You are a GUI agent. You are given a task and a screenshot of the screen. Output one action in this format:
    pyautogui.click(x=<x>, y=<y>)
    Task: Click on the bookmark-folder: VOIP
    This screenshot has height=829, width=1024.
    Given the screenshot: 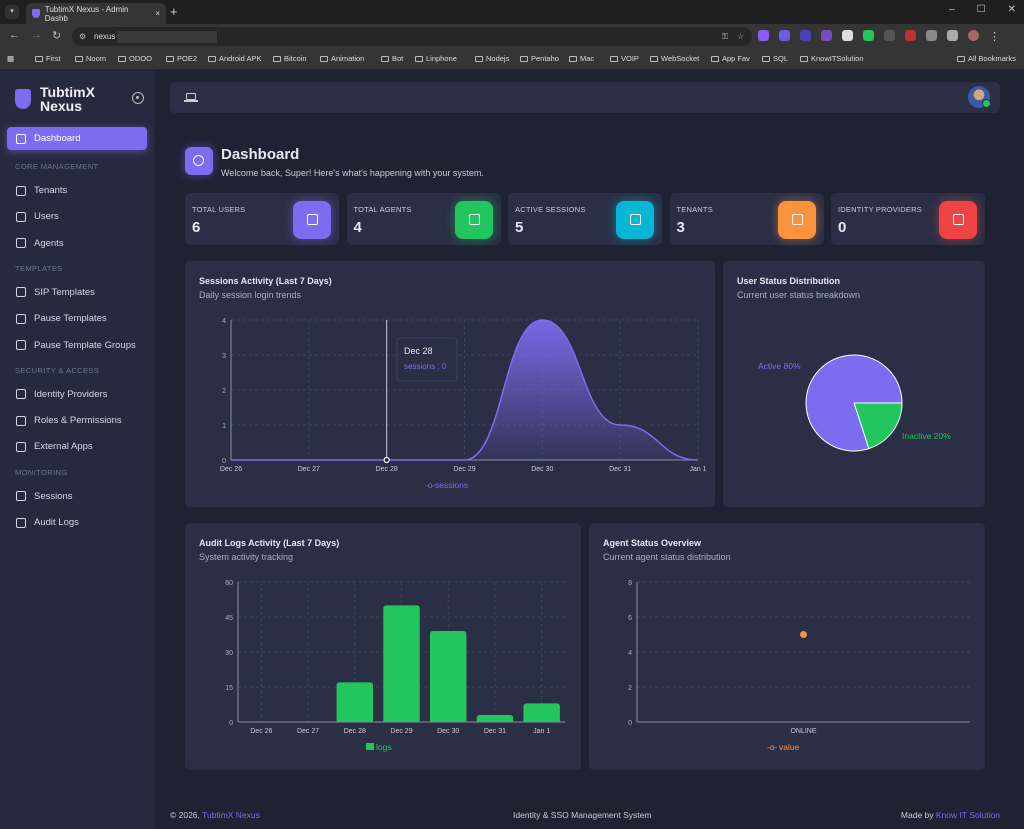 What is the action you would take?
    pyautogui.click(x=624, y=58)
    